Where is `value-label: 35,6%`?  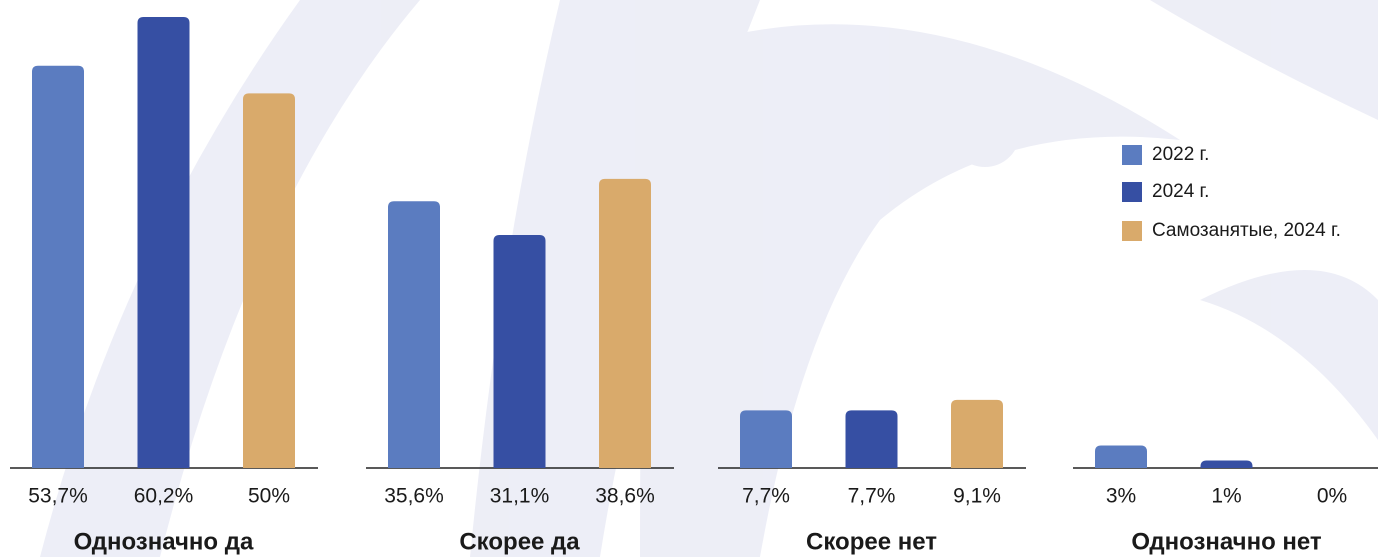 value-label: 35,6% is located at coordinates (414, 496).